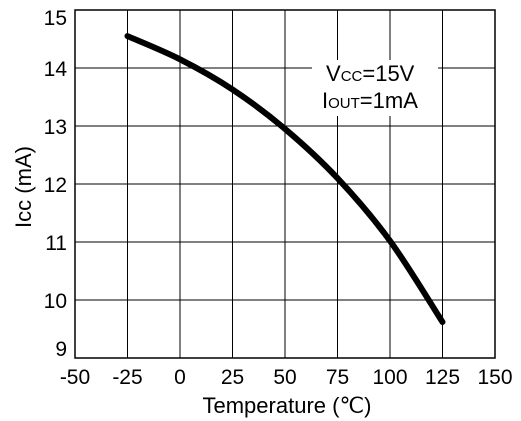  I want to click on x-tick-label: 125, so click(442, 377).